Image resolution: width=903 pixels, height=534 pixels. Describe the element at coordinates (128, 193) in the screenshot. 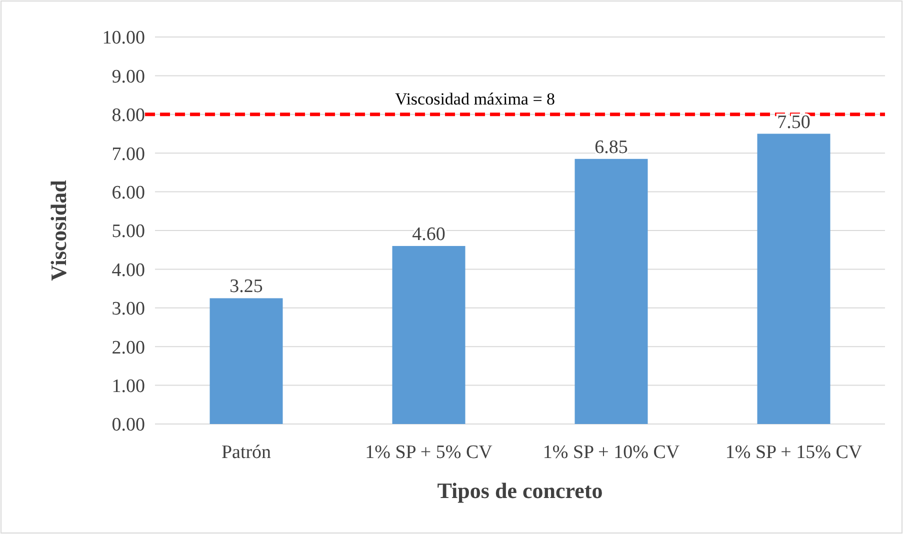

I see `y-tick-label: 6.00` at that location.